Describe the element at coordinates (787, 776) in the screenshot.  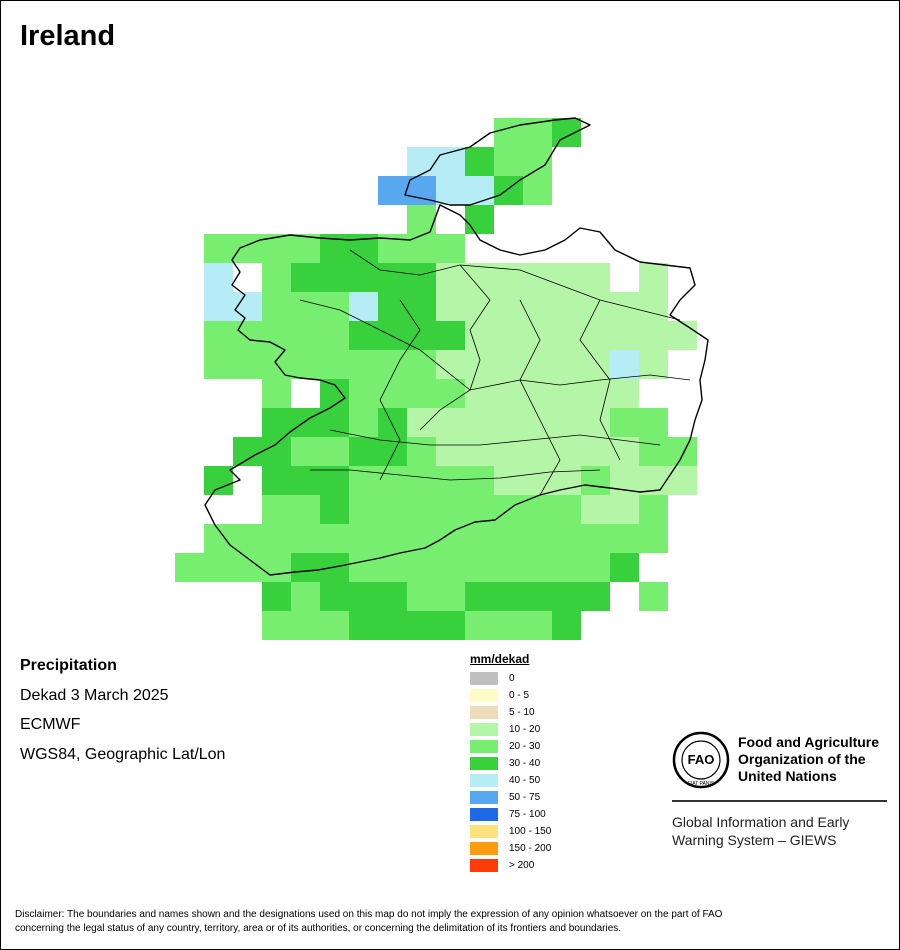
I see `org-line-3: United Nations` at that location.